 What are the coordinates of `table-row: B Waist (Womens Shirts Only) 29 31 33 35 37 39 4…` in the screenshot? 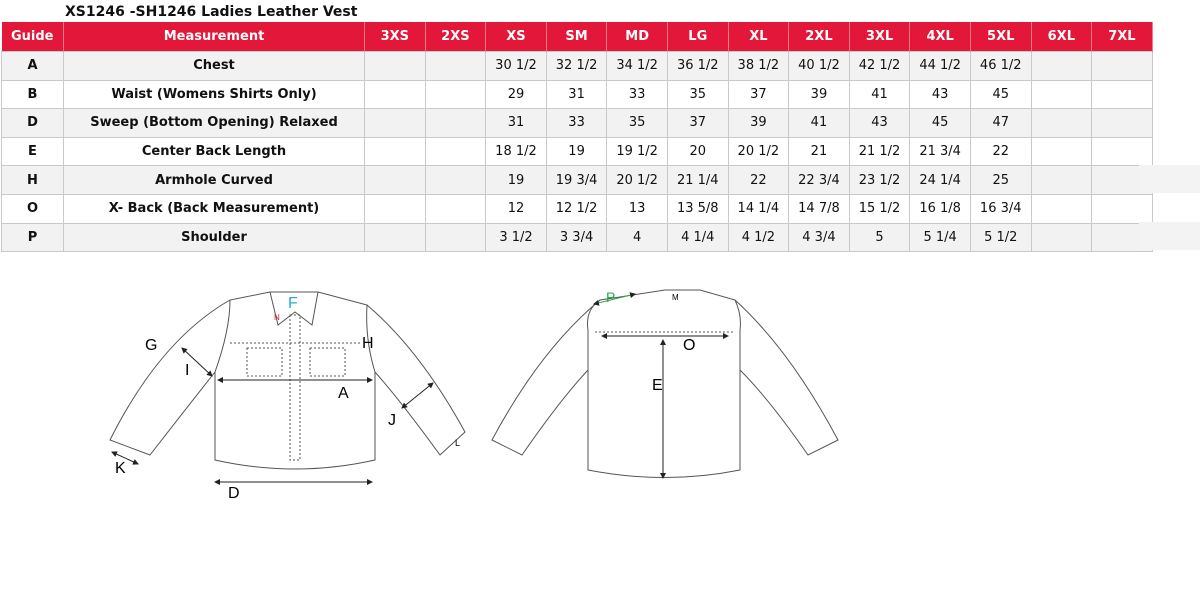 It's located at (577, 94).